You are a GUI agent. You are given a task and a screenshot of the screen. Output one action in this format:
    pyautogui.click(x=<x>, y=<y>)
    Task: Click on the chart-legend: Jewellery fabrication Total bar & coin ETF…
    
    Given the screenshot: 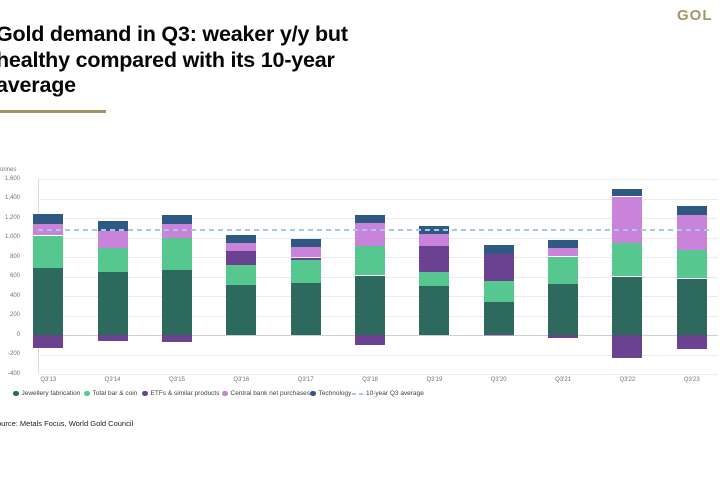 What is the action you would take?
    pyautogui.click(x=360, y=395)
    